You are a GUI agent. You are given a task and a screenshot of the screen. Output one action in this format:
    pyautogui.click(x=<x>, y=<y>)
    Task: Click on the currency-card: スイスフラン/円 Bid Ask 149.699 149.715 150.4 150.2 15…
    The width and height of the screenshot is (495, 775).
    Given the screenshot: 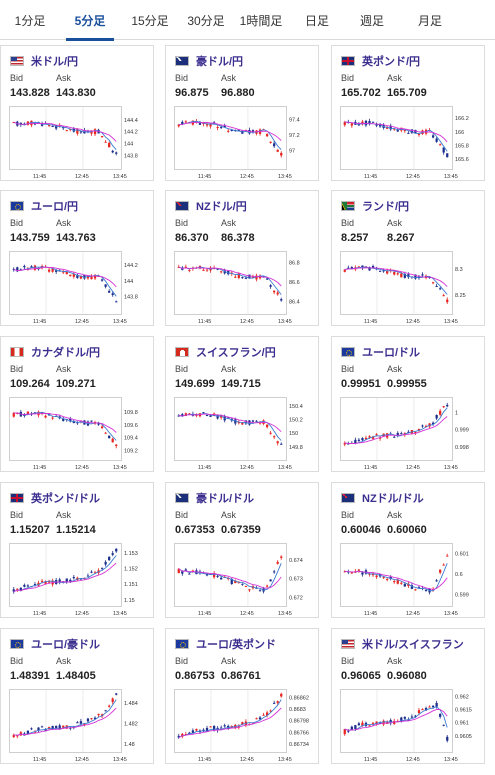 What is the action you would take?
    pyautogui.click(x=242, y=404)
    